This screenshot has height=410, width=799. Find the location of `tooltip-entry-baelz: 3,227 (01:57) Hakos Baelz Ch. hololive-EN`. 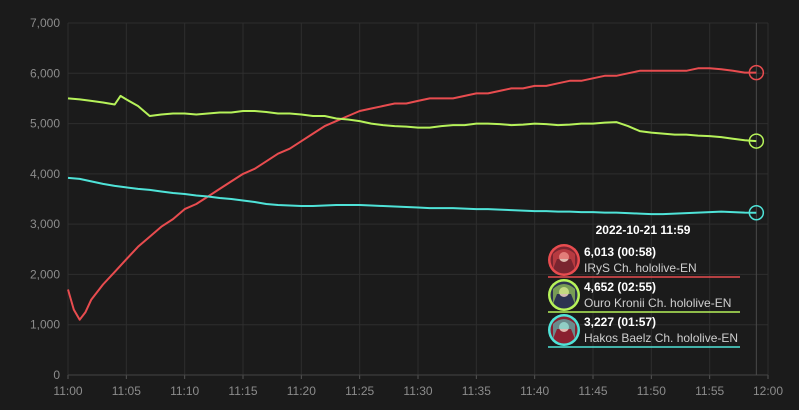

tooltip-entry-baelz: 3,227 (01:57) Hakos Baelz Ch. hololive-EN is located at coordinates (644, 331).